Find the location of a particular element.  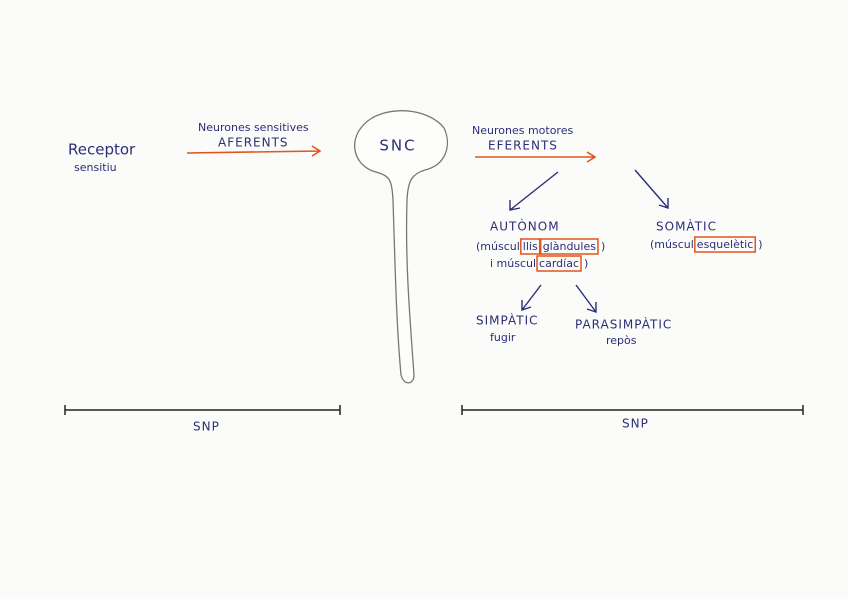

simpatic-note: fugir is located at coordinates (503, 337).